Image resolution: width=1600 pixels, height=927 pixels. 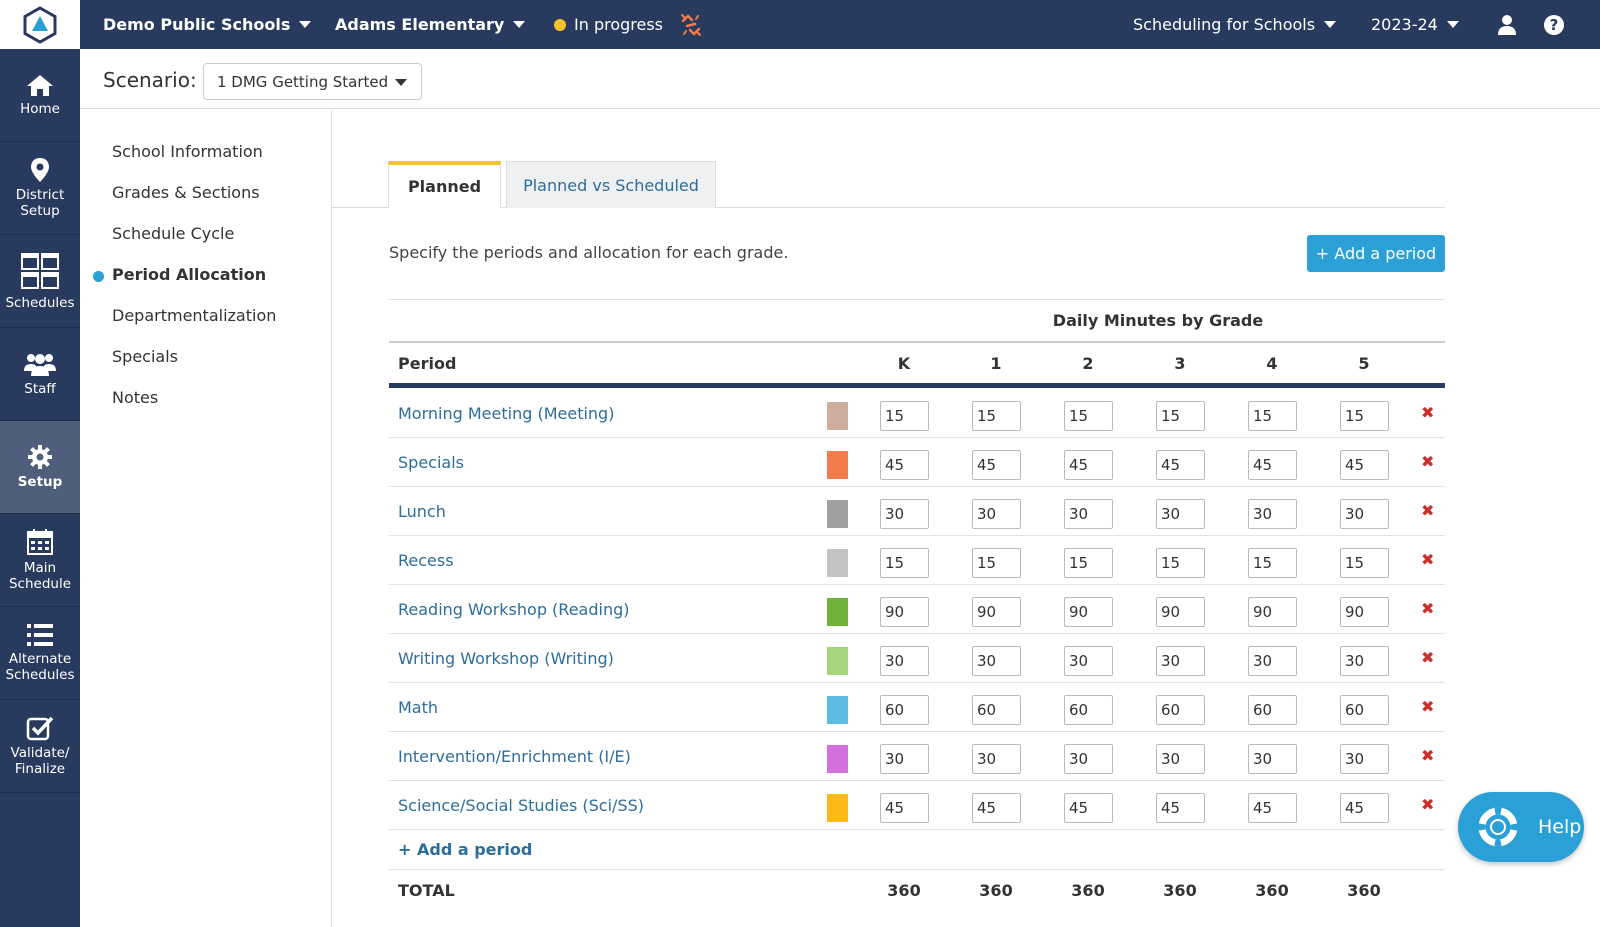 I want to click on minutes-input-grade-3: 60, so click(x=1180, y=710).